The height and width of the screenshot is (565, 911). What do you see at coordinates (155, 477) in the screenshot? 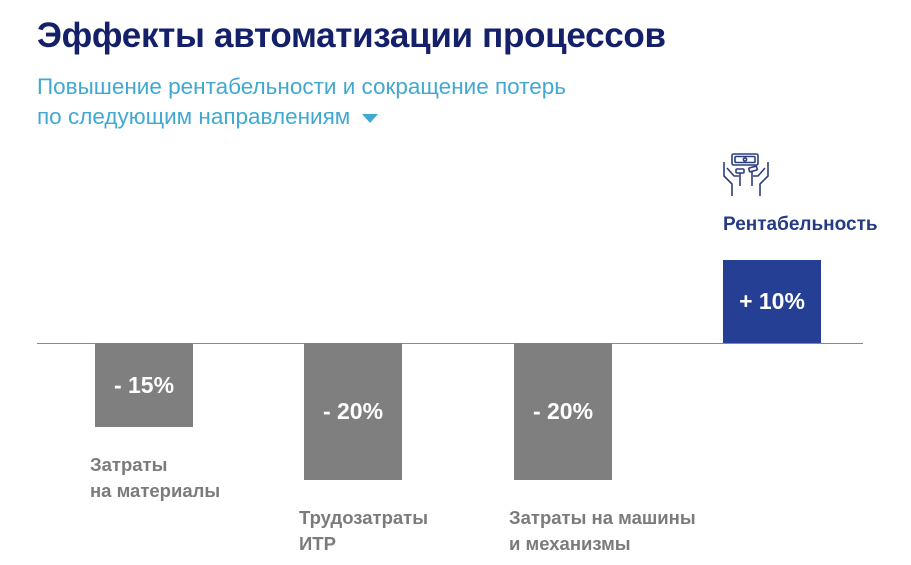
I see `category-label: Затраты на материалы` at bounding box center [155, 477].